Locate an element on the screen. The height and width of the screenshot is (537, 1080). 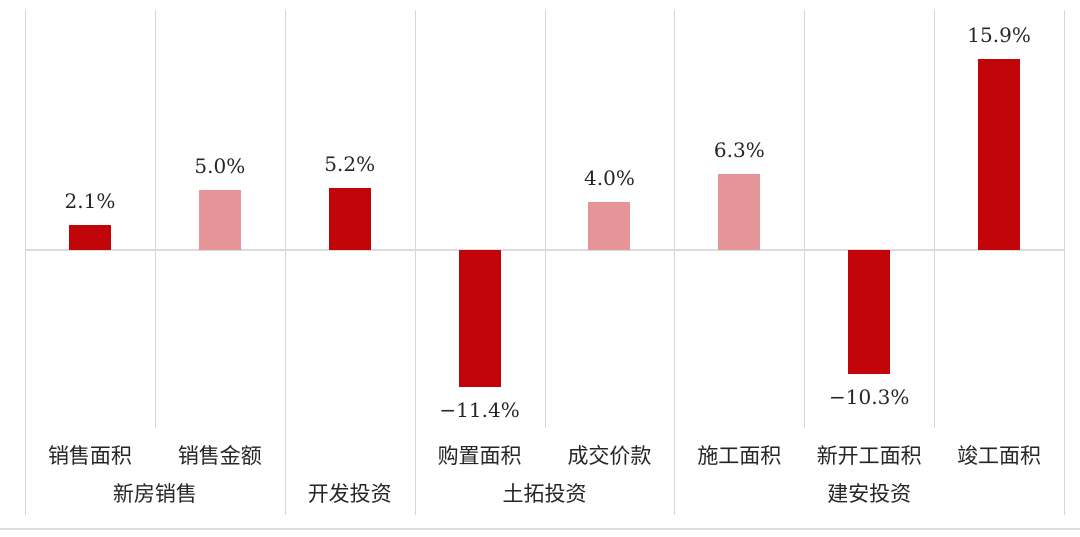
category-label: 购置面积 is located at coordinates (479, 456).